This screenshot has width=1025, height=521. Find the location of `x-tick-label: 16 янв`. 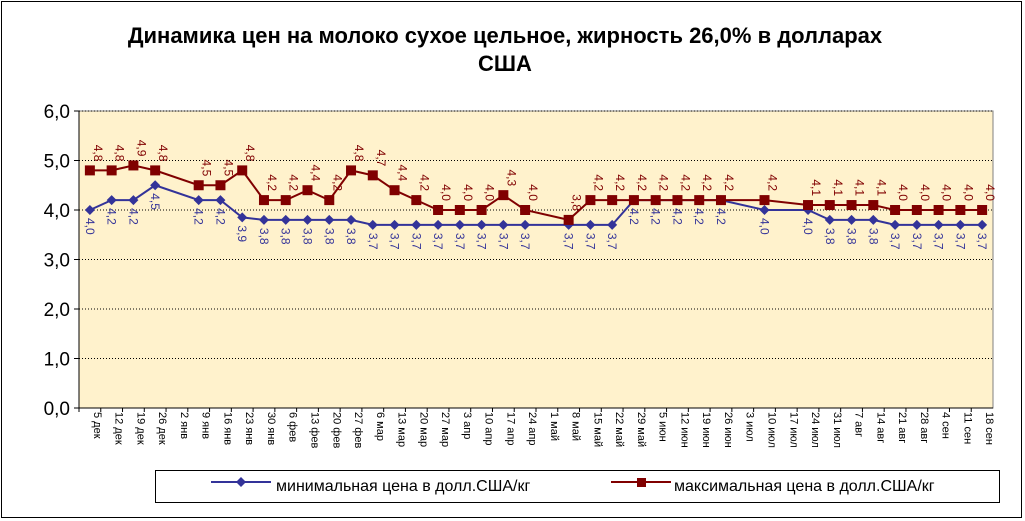

x-tick-label: 16 янв is located at coordinates (227, 428).